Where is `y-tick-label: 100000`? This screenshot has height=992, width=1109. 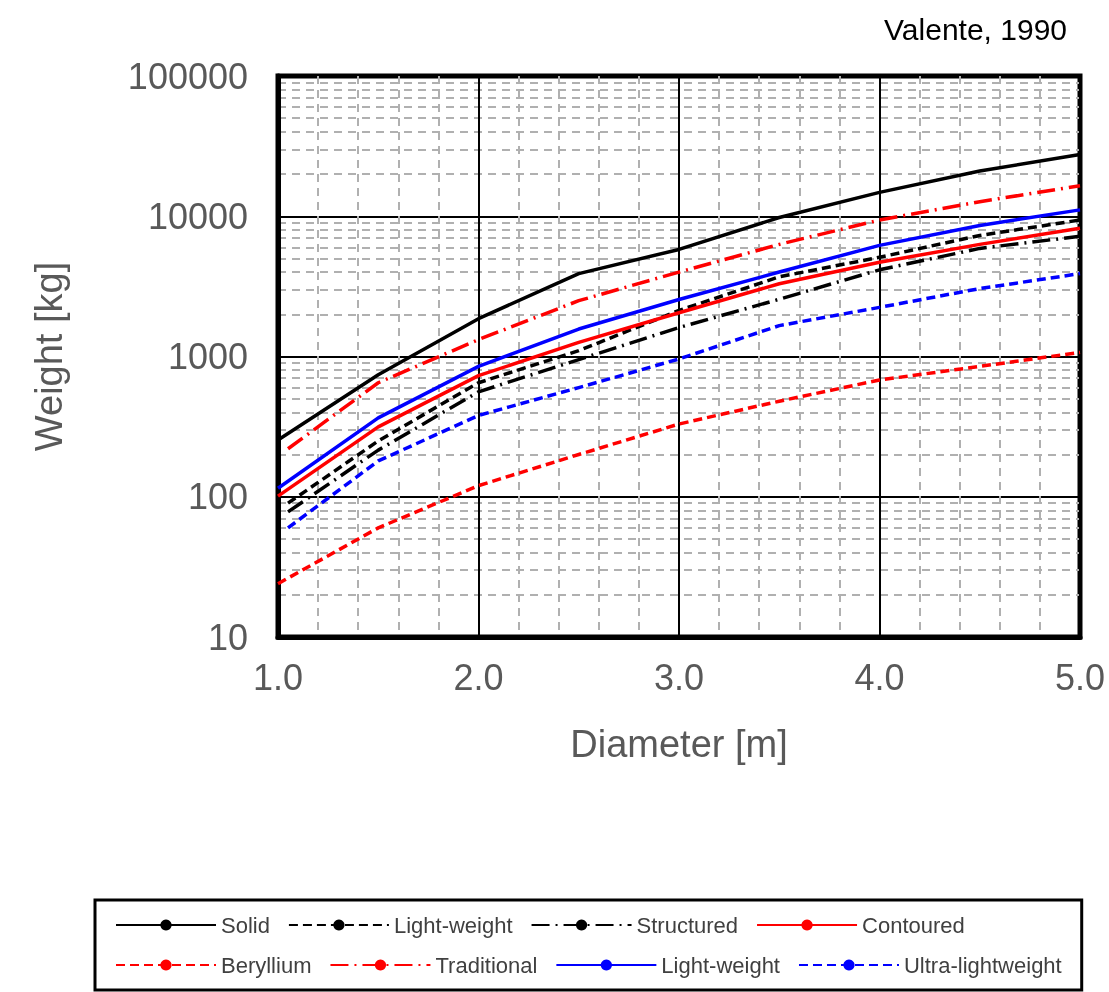
y-tick-label: 100000 is located at coordinates (187, 76).